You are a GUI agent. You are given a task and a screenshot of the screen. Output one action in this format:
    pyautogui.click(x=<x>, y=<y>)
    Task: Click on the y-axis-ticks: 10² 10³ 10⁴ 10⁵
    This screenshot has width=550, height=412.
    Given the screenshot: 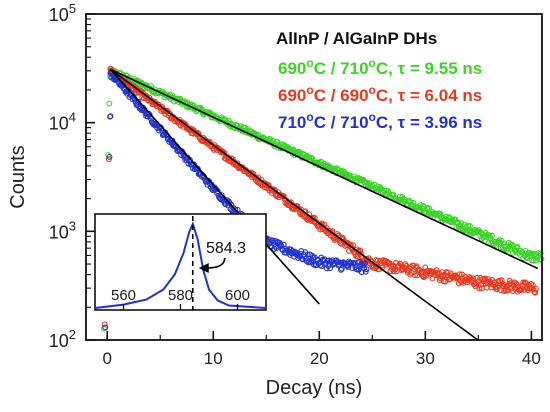 What is the action you would take?
    pyautogui.click(x=72, y=176)
    